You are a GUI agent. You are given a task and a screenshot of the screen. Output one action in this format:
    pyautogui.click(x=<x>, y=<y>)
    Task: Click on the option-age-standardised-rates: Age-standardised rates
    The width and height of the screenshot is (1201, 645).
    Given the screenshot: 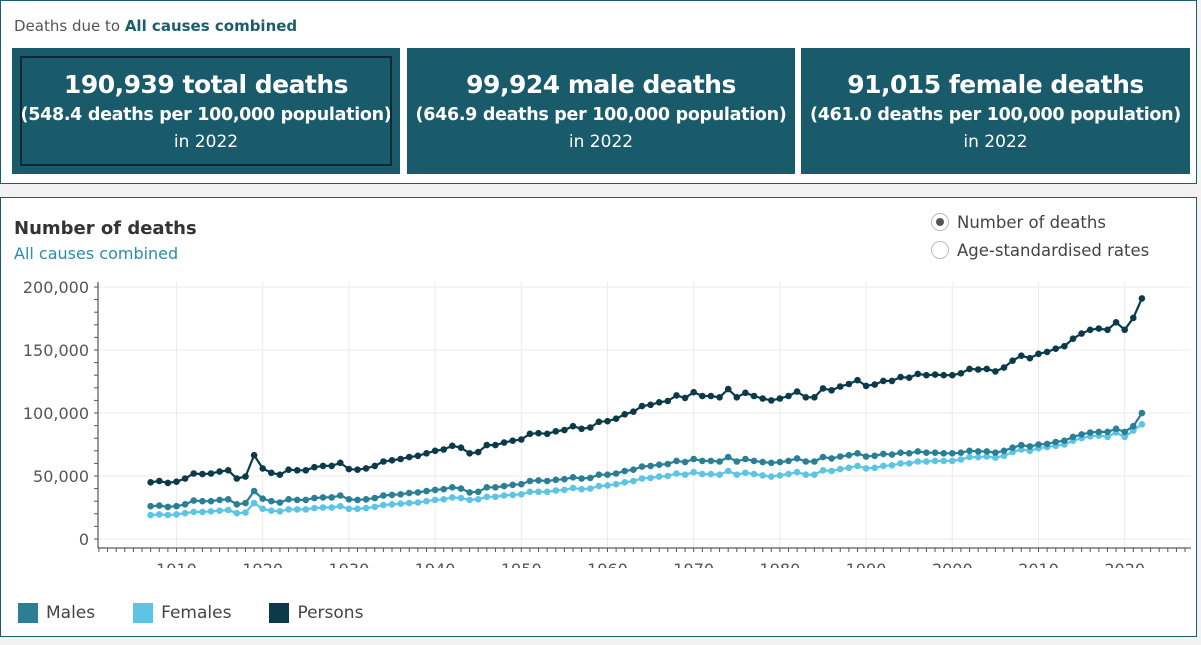 What is the action you would take?
    pyautogui.click(x=1040, y=250)
    